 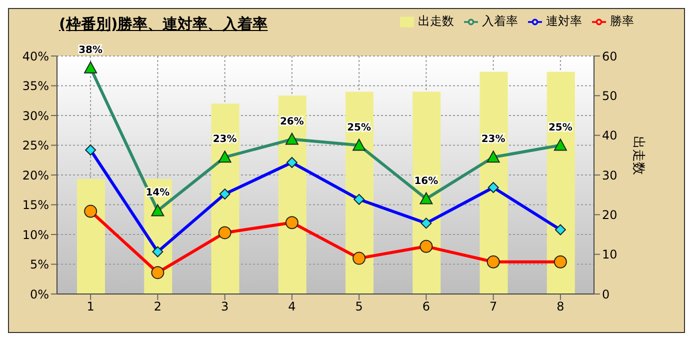 I want to click on data-label: 16%, so click(x=426, y=181).